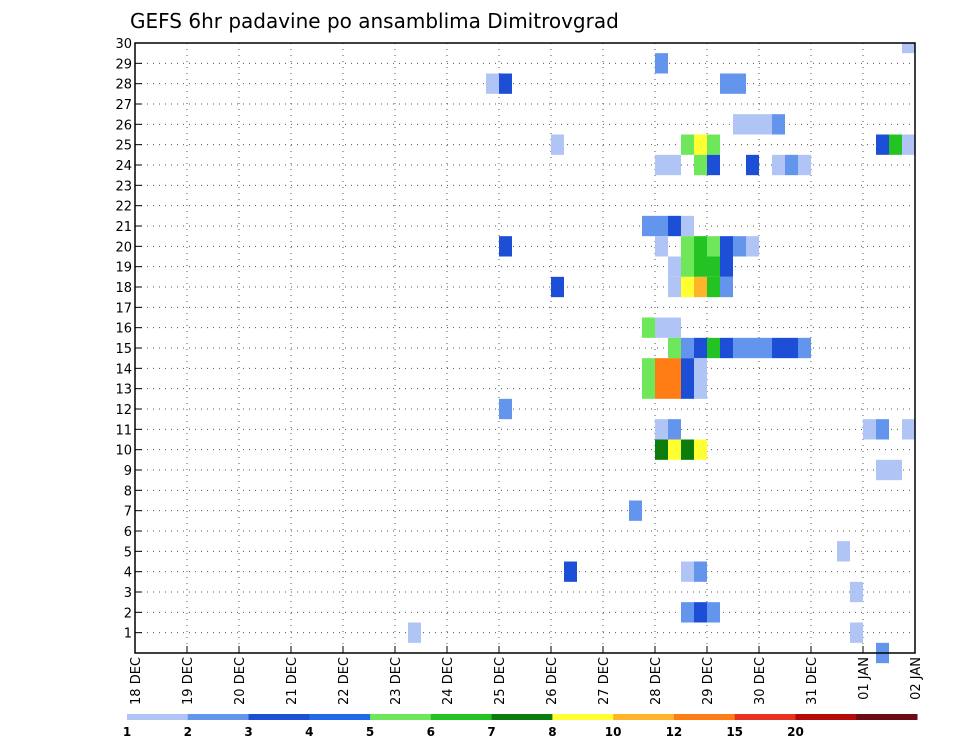 This screenshot has height=742, width=960. I want to click on legend-label: 12, so click(674, 732).